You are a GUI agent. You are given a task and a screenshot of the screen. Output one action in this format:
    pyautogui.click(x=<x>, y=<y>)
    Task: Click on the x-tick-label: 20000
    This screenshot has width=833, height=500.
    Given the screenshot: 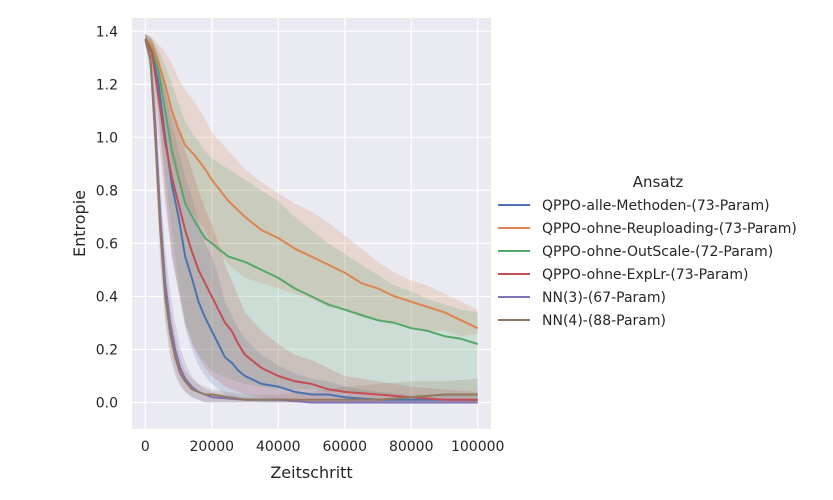 What is the action you would take?
    pyautogui.click(x=212, y=447)
    